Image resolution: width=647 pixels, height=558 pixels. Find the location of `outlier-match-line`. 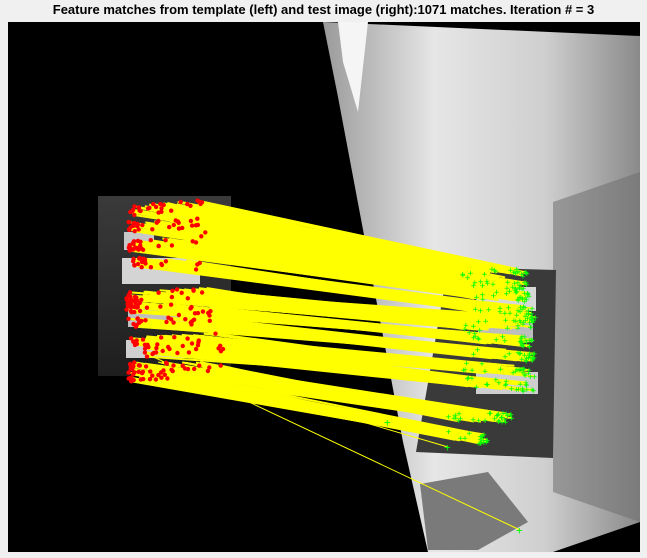

outlier-match-line is located at coordinates (268, 394).